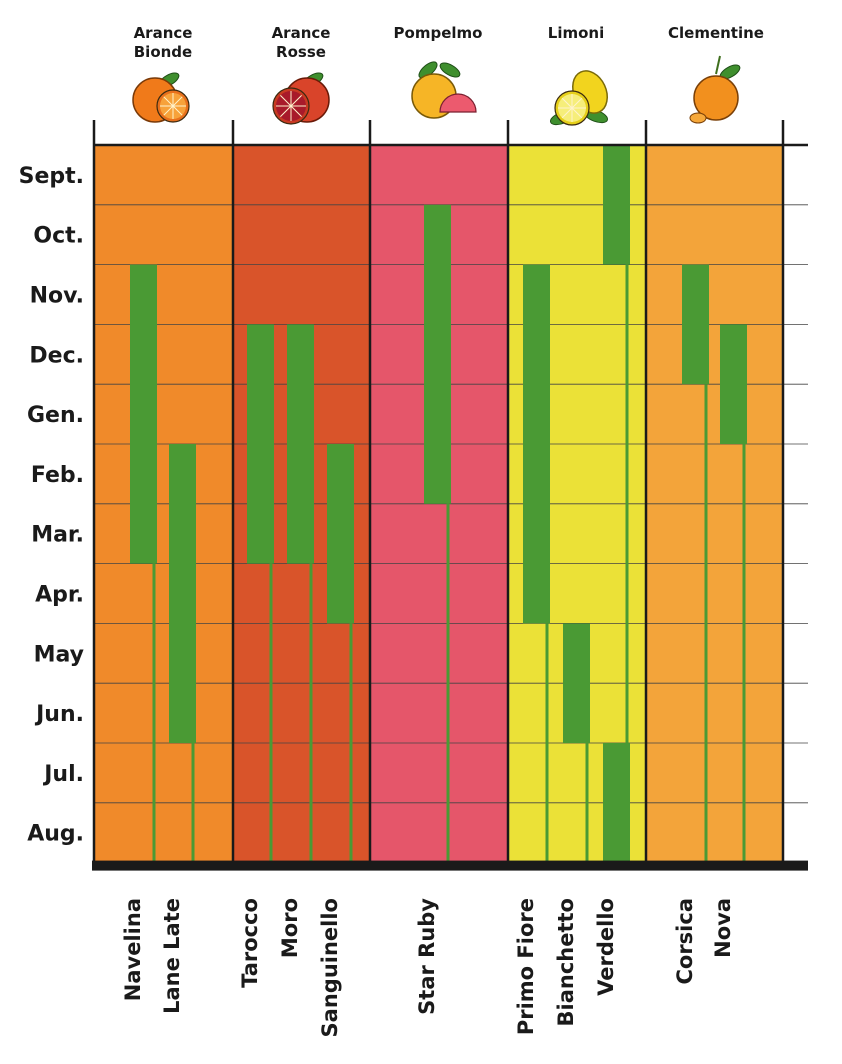 This screenshot has height=1064, width=842. I want to click on season-bar-verdello, so click(616, 205).